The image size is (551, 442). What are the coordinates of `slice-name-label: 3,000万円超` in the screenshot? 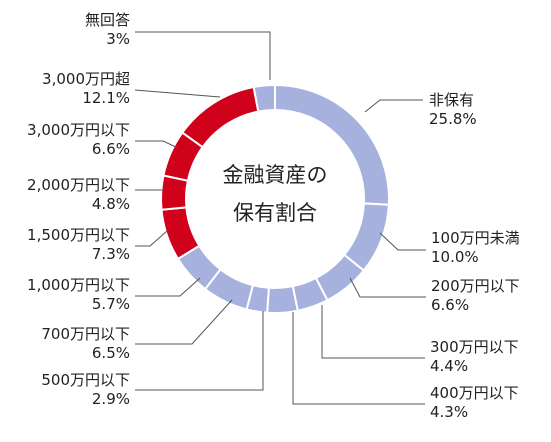 It's located at (86, 79).